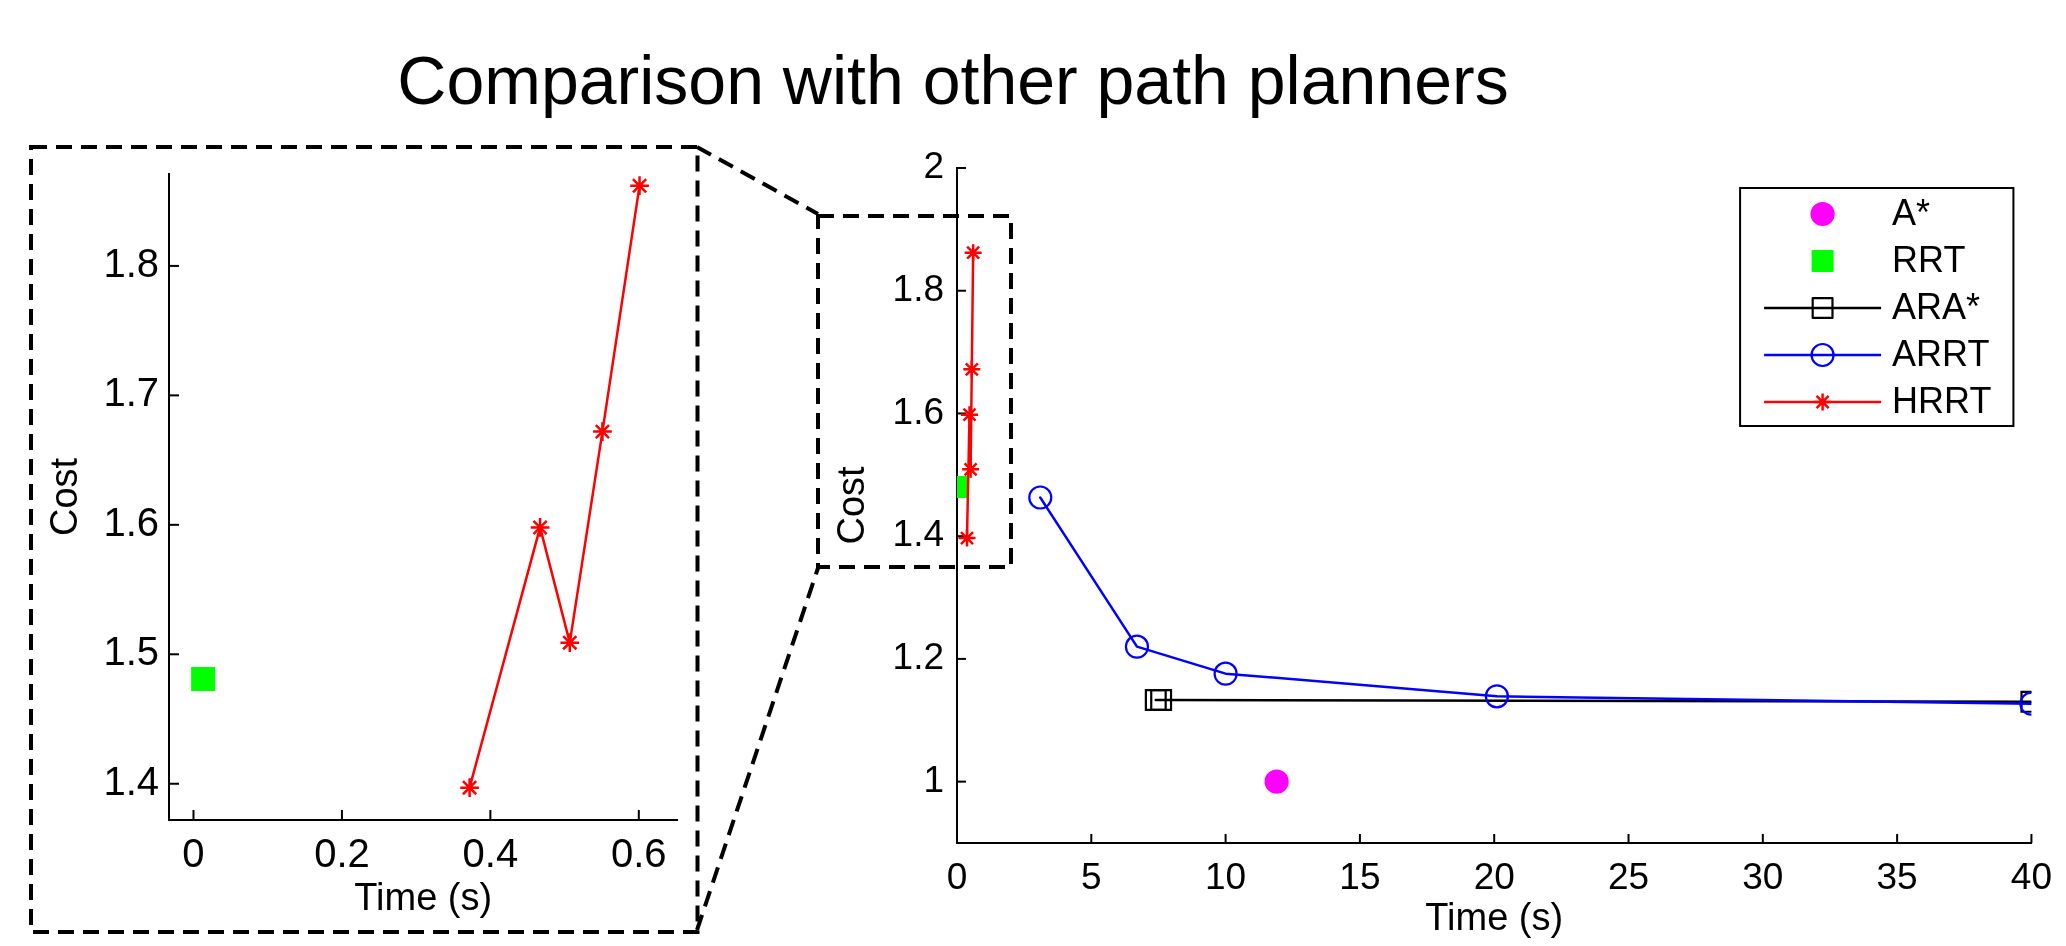 The image size is (2066, 946). What do you see at coordinates (1360, 877) in the screenshot?
I see `x-tick-label: 15` at bounding box center [1360, 877].